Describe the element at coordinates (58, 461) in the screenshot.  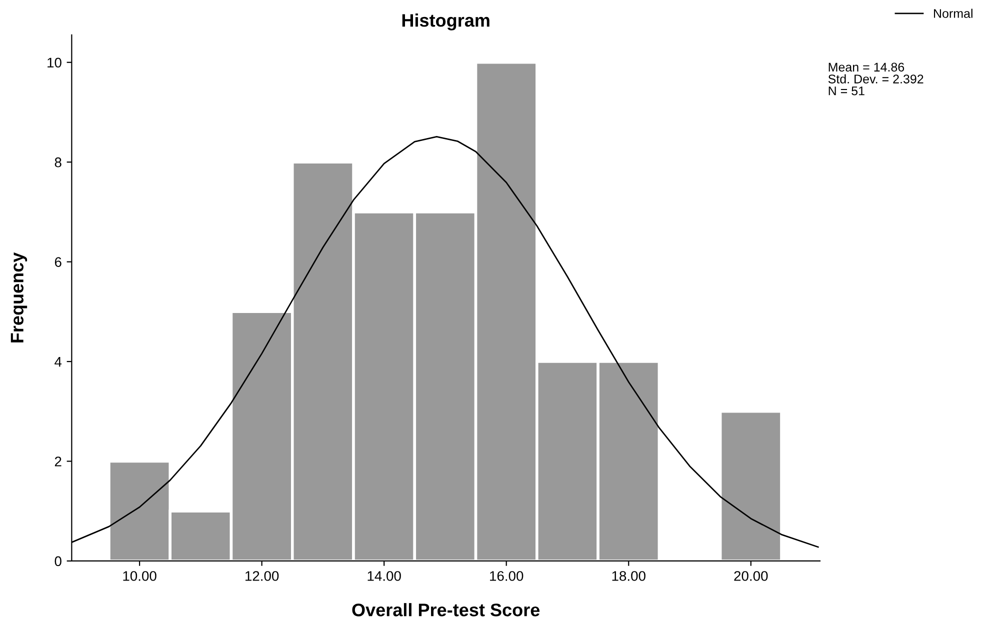
I see `y-tick-label: 2` at that location.